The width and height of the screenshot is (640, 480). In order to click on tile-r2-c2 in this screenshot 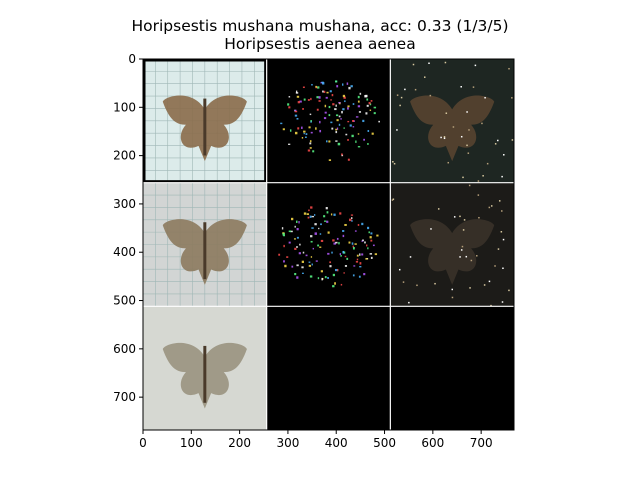, I will do `click(452, 368)`.